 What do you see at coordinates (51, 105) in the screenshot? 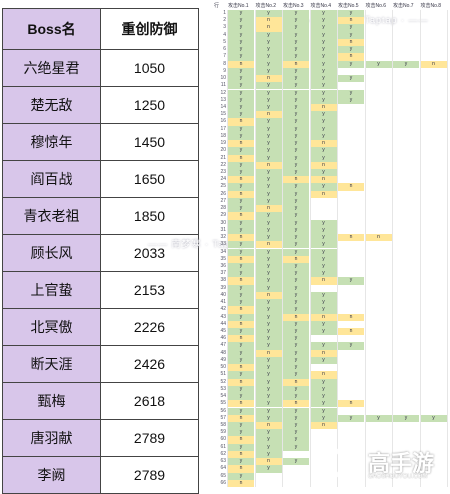
I see `boss-name-cell: 楚无敌` at bounding box center [51, 105].